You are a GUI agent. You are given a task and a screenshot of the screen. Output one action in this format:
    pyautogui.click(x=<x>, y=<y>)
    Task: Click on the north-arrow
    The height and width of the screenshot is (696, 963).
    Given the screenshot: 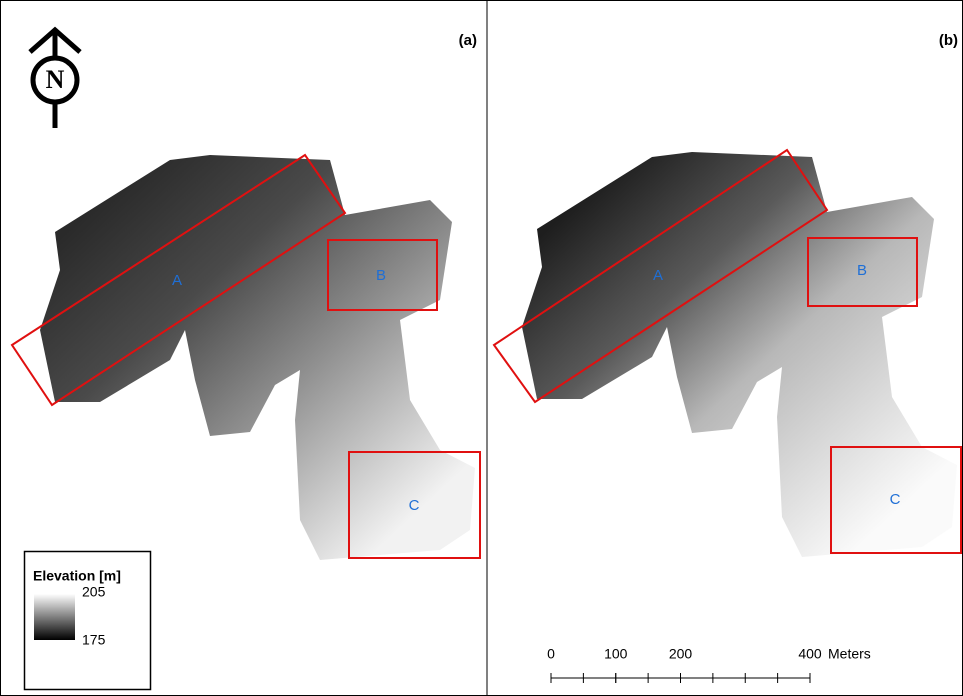 What is the action you would take?
    pyautogui.click(x=55, y=77)
    